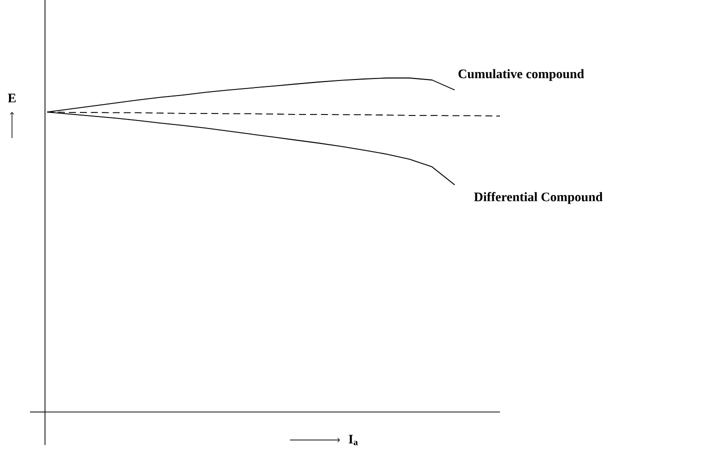 The image size is (706, 455). I want to click on y-axis-title: E, so click(12, 98).